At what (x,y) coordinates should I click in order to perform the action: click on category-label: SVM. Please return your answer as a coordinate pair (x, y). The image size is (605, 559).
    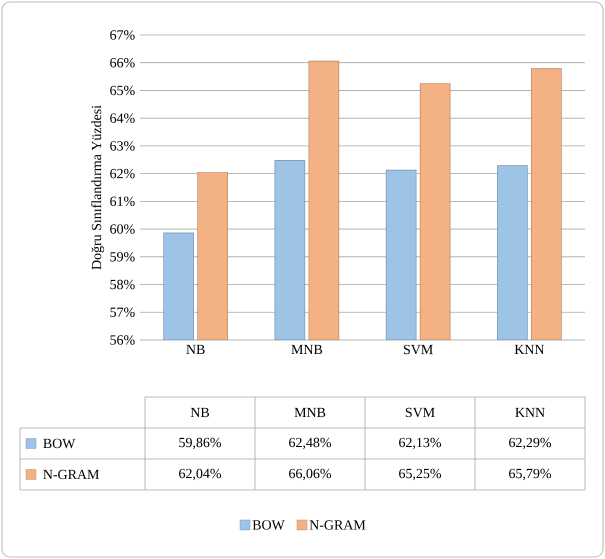
    Looking at the image, I should click on (420, 413).